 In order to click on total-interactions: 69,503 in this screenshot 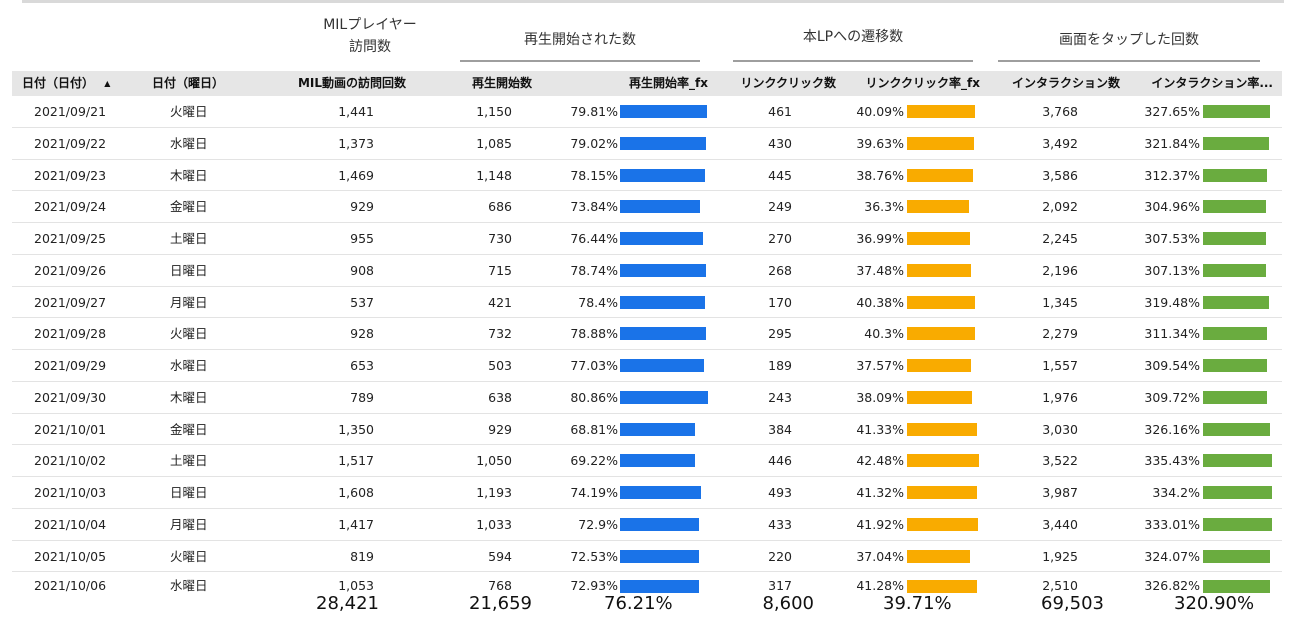, I will do `click(1072, 603)`.